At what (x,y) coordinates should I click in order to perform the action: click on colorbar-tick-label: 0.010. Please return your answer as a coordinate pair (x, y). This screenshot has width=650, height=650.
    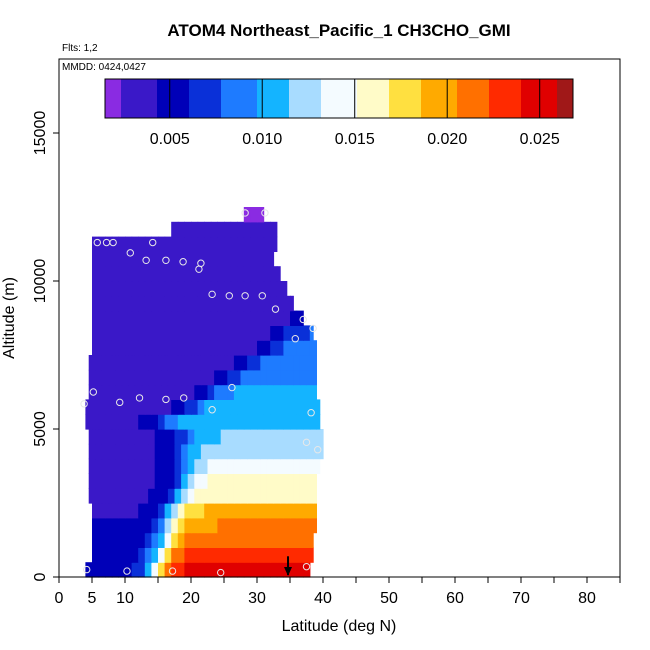
    Looking at the image, I should click on (262, 139).